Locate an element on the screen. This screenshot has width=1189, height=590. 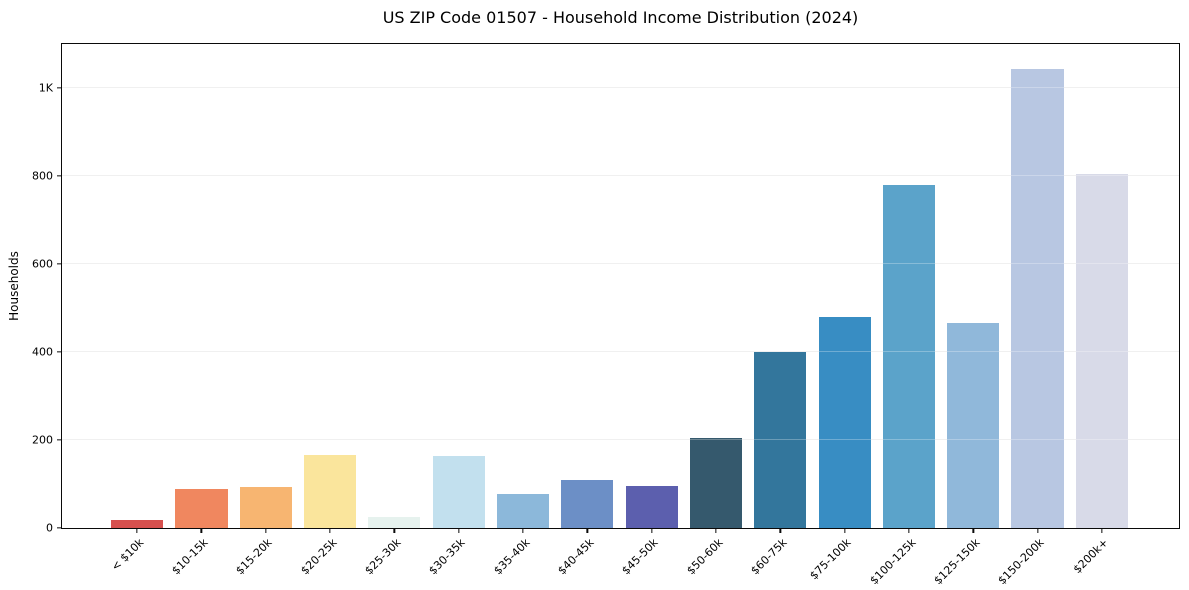
x-tick-label: $50-60k is located at coordinates (704, 557).